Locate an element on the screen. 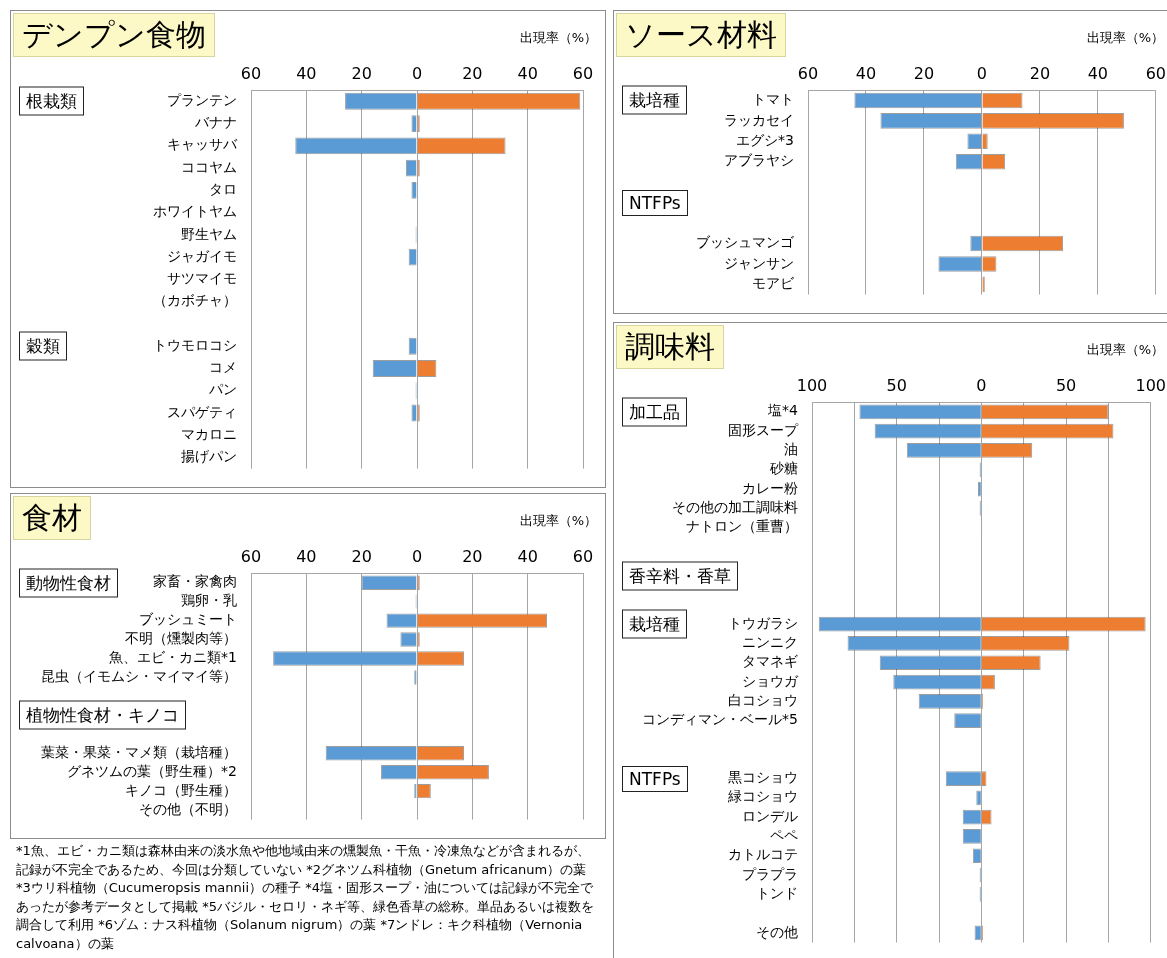 The width and height of the screenshot is (1167, 958). y-tick-label: その他（不明） is located at coordinates (188, 808).